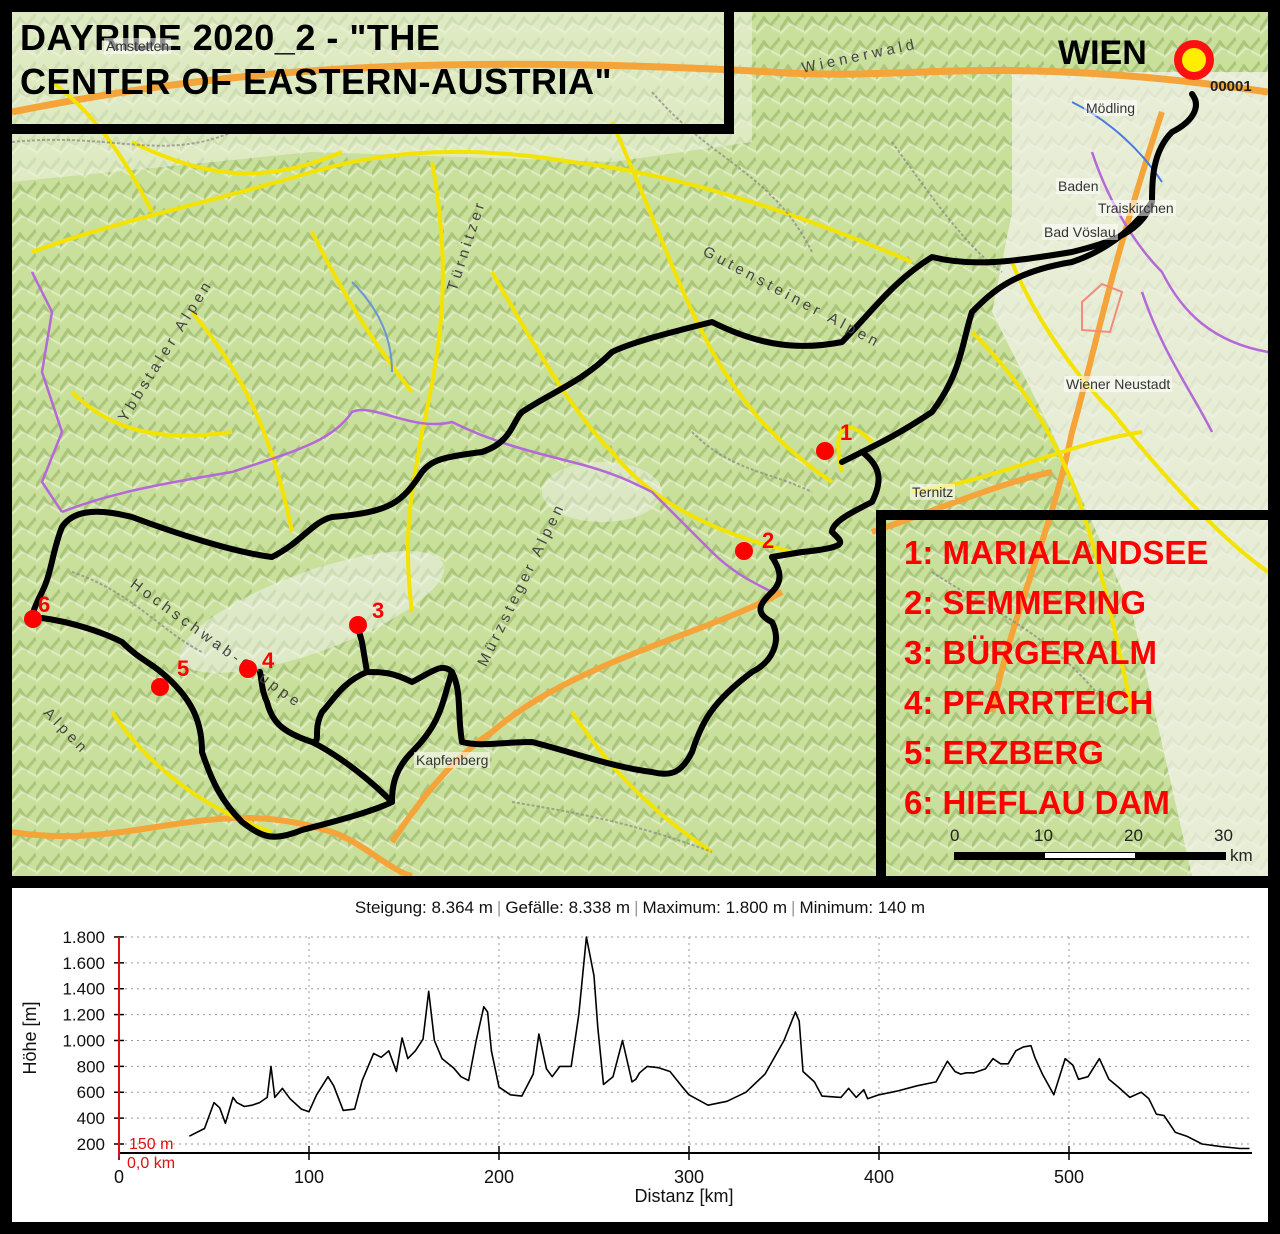  Describe the element at coordinates (1043, 835) in the screenshot. I see `scale-tick: 10` at that location.